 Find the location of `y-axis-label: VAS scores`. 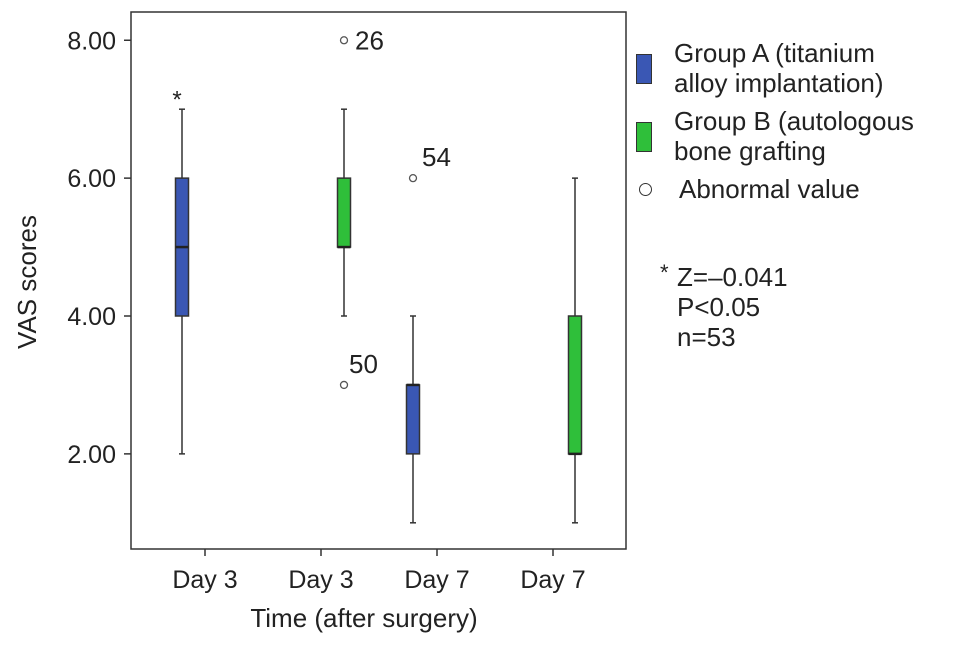

y-axis-label: VAS scores is located at coordinates (27, 282).